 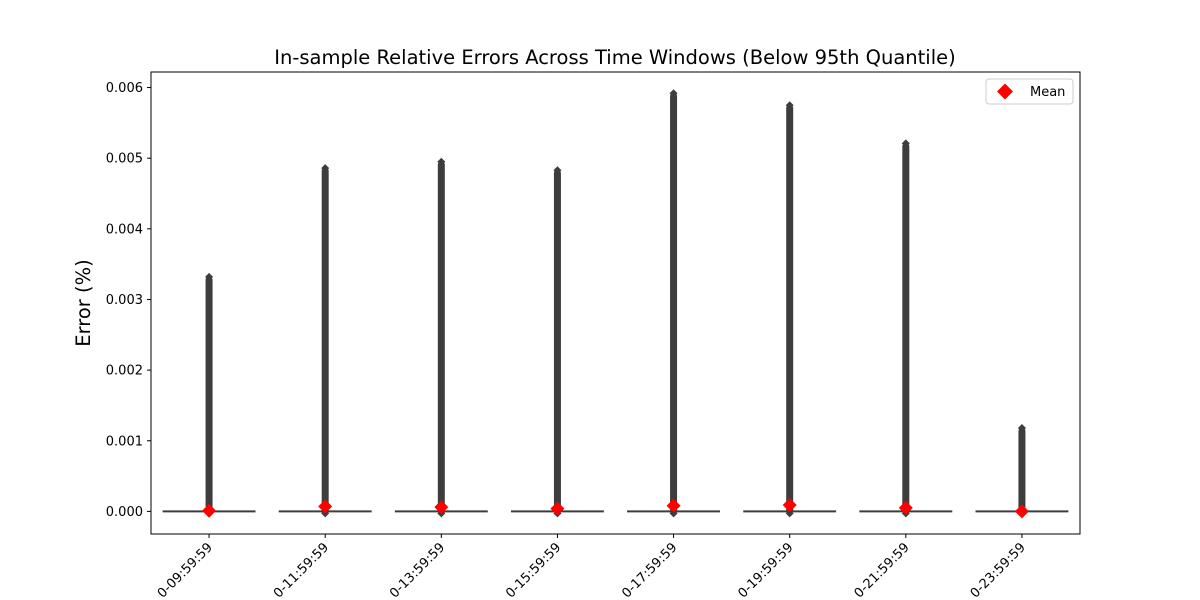 What do you see at coordinates (124, 159) in the screenshot?
I see `y-tick-label: 0.005` at bounding box center [124, 159].